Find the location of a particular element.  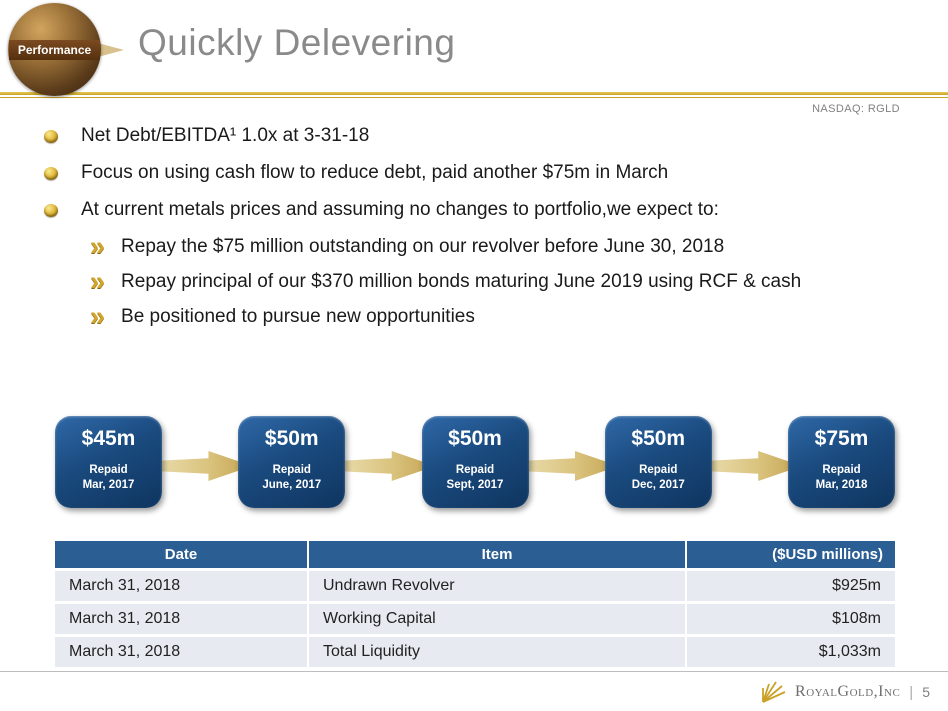

gold-divider-thick is located at coordinates (474, 93).